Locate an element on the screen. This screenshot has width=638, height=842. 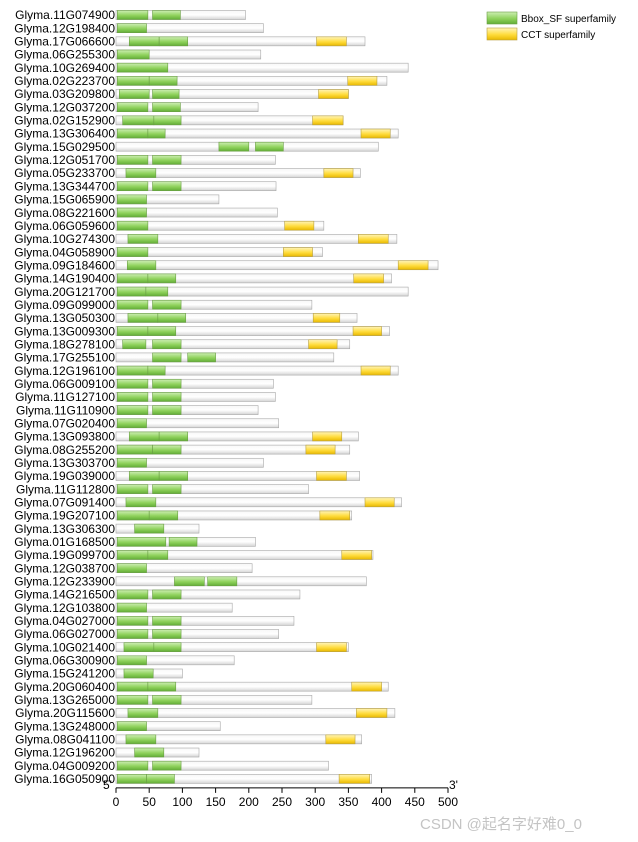
gene-name: Glyma.12G196200 is located at coordinates (64, 753).